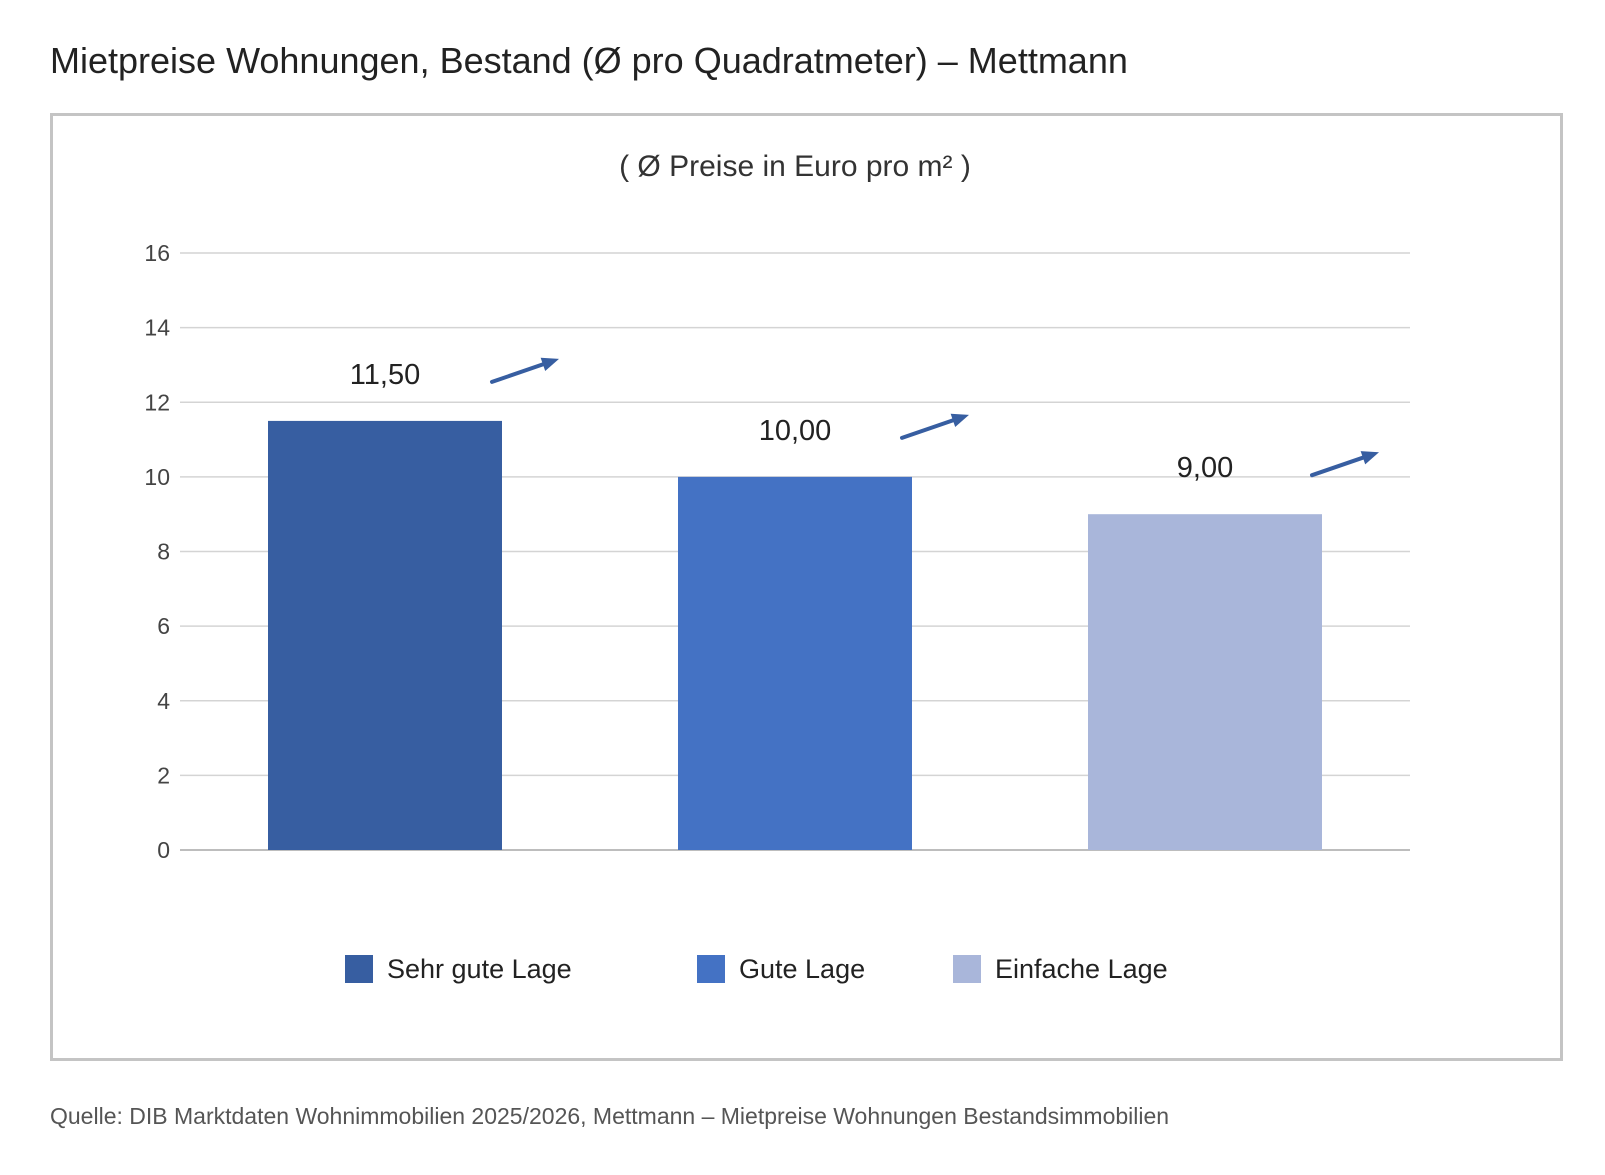 This screenshot has width=1605, height=1175. Describe the element at coordinates (1205, 468) in the screenshot. I see `data-label: 9,00` at that location.